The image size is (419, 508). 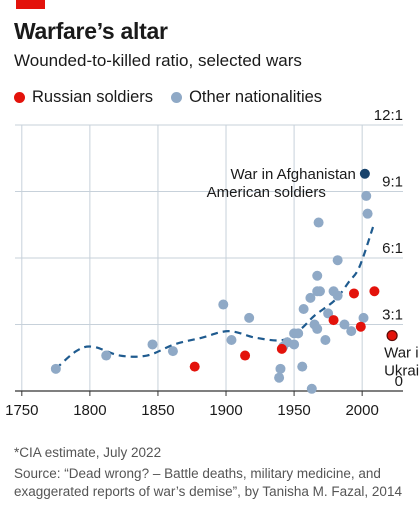 What do you see at coordinates (92, 97) in the screenshot?
I see `legend-label-russian: Russian soldiers` at bounding box center [92, 97].